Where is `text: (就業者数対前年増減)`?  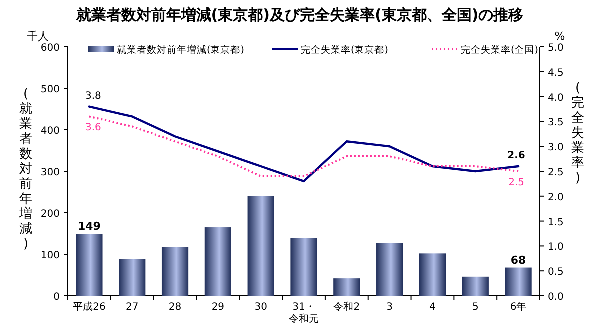 text: (就業者数対前年増減) is located at coordinates (26, 169).